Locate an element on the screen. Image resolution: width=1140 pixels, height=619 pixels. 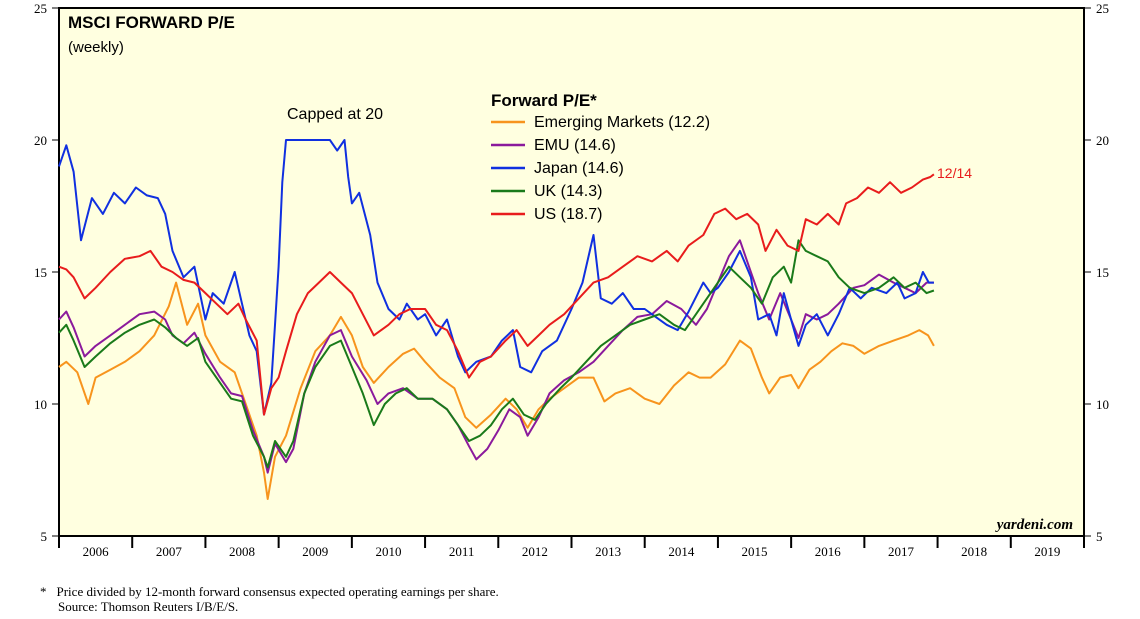
y-tick-label-left: 5 is located at coordinates (44, 536).